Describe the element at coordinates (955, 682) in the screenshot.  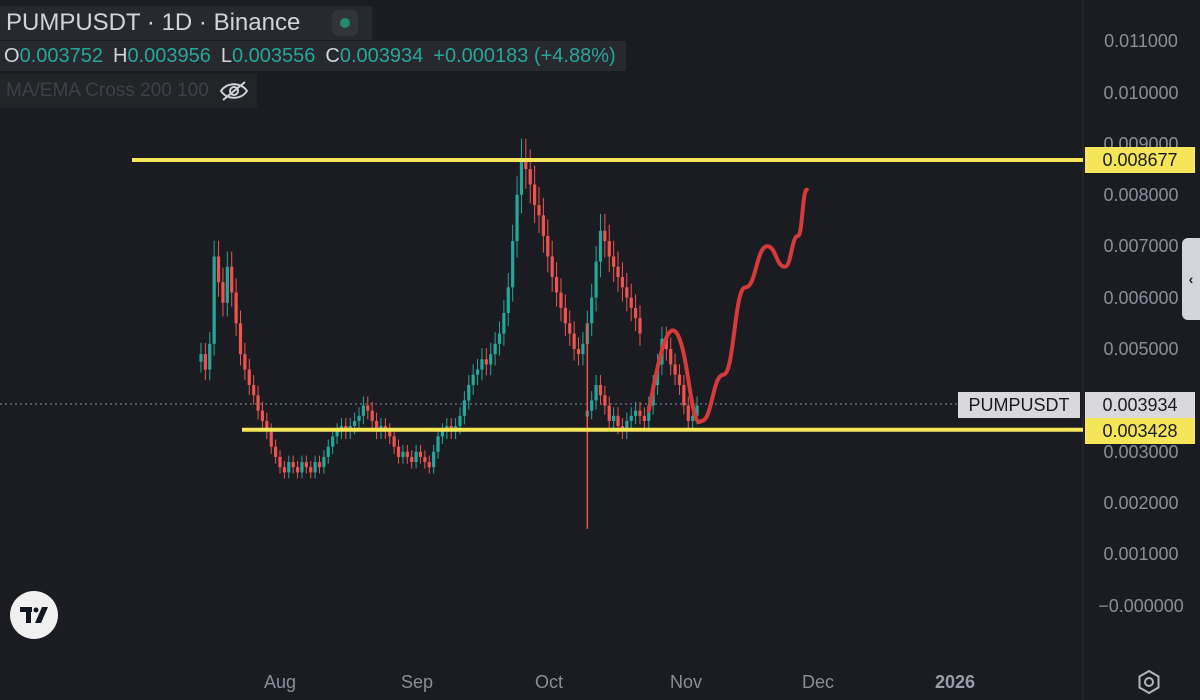
I see `time-tick-label: 2026` at that location.